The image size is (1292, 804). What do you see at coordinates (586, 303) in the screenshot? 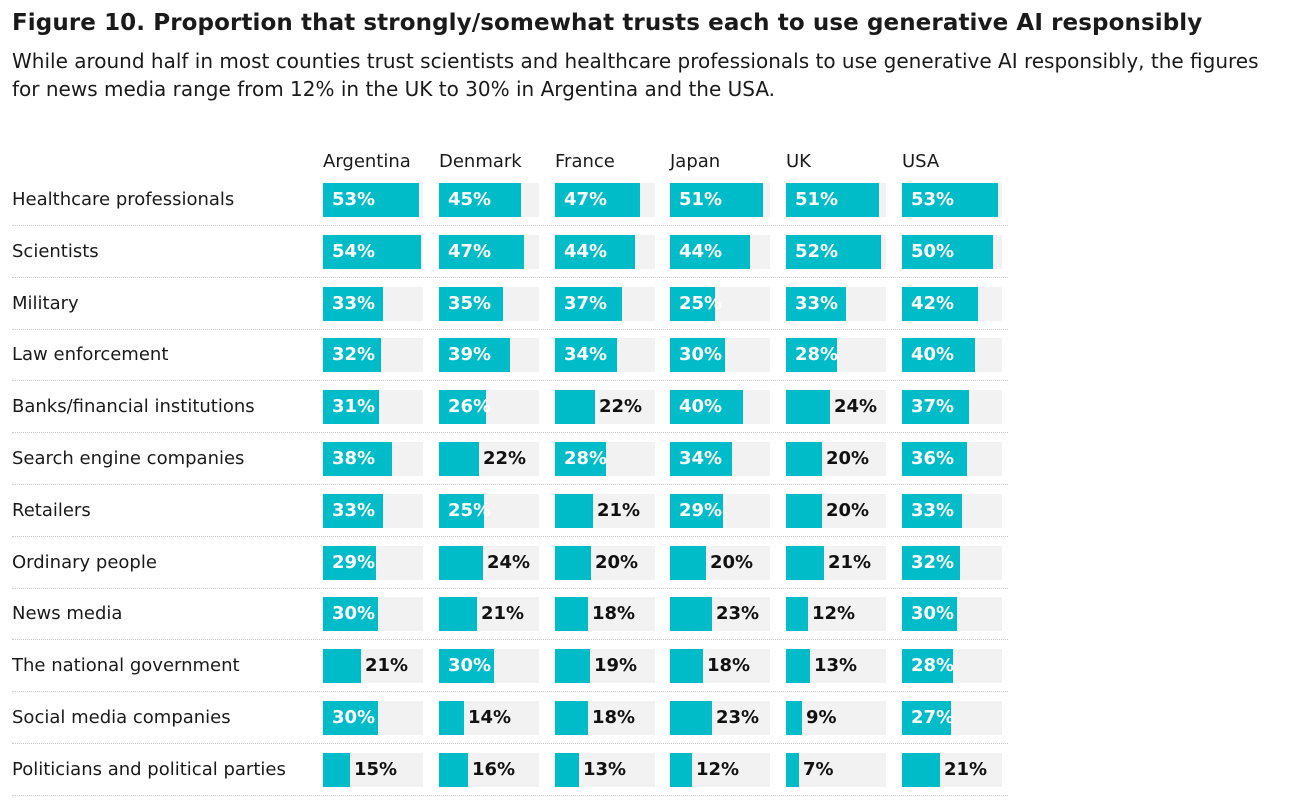
I see `value-label-france-military: 37%` at bounding box center [586, 303].